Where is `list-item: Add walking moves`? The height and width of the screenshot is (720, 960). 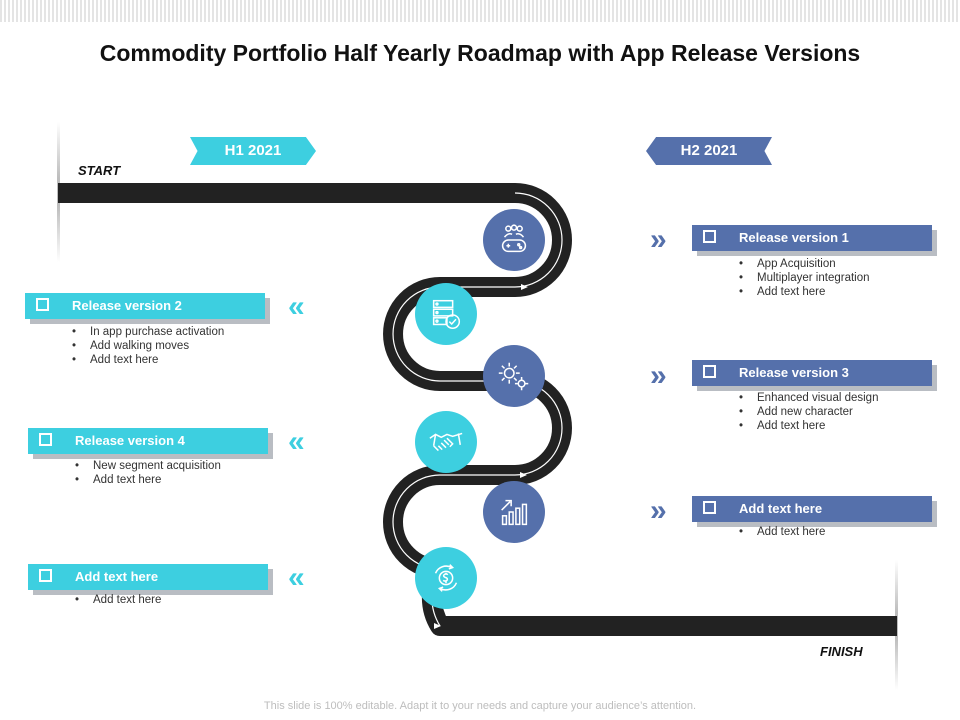 list-item: Add walking moves is located at coordinates (147, 346).